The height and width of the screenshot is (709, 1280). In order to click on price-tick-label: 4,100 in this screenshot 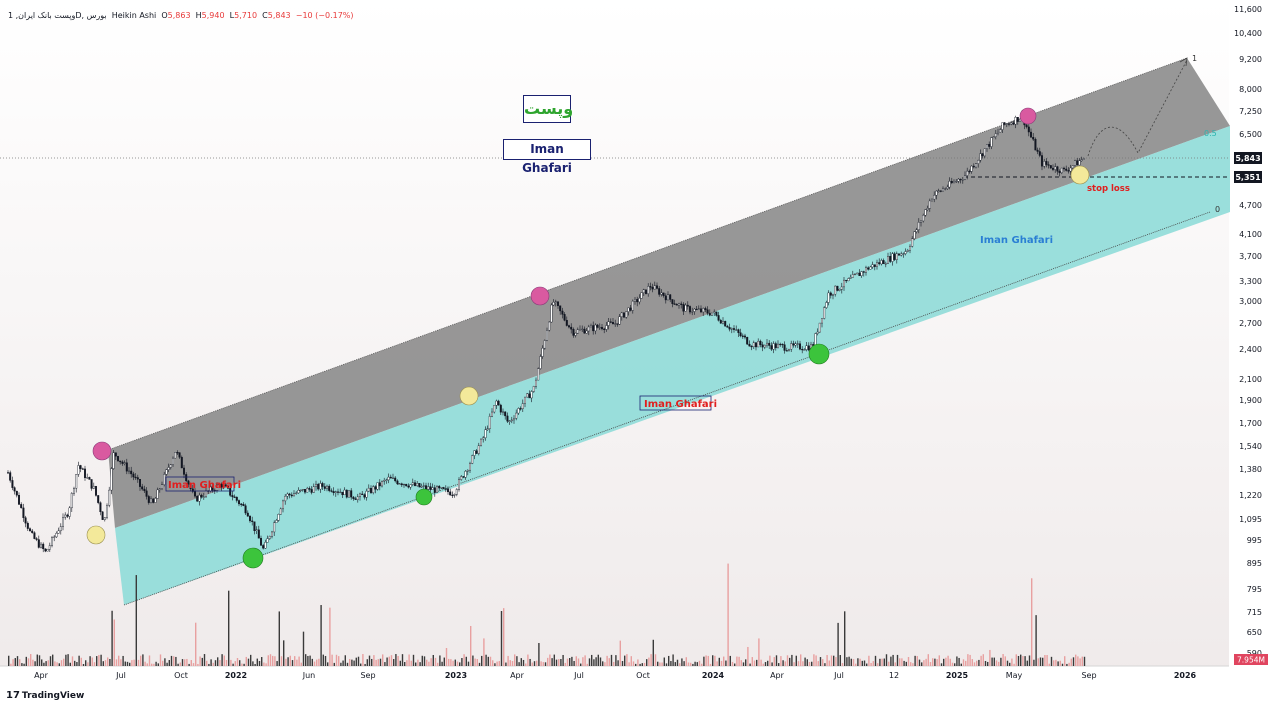, I will do `click(1250, 234)`.